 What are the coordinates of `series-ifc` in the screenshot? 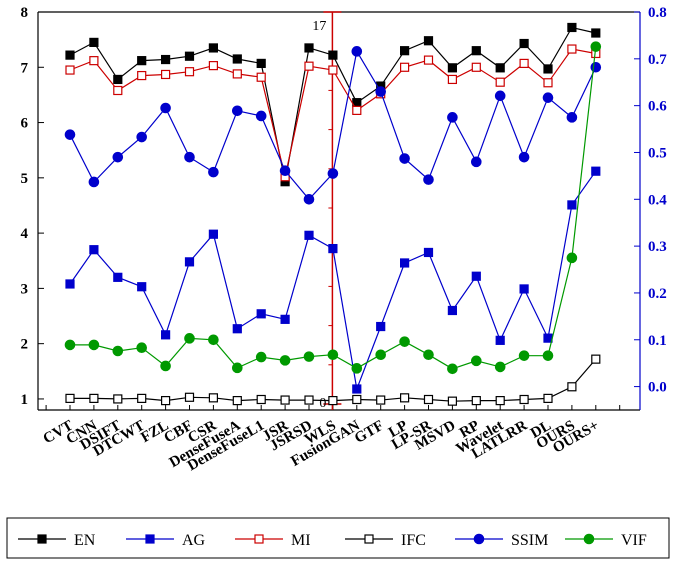 It's located at (333, 380).